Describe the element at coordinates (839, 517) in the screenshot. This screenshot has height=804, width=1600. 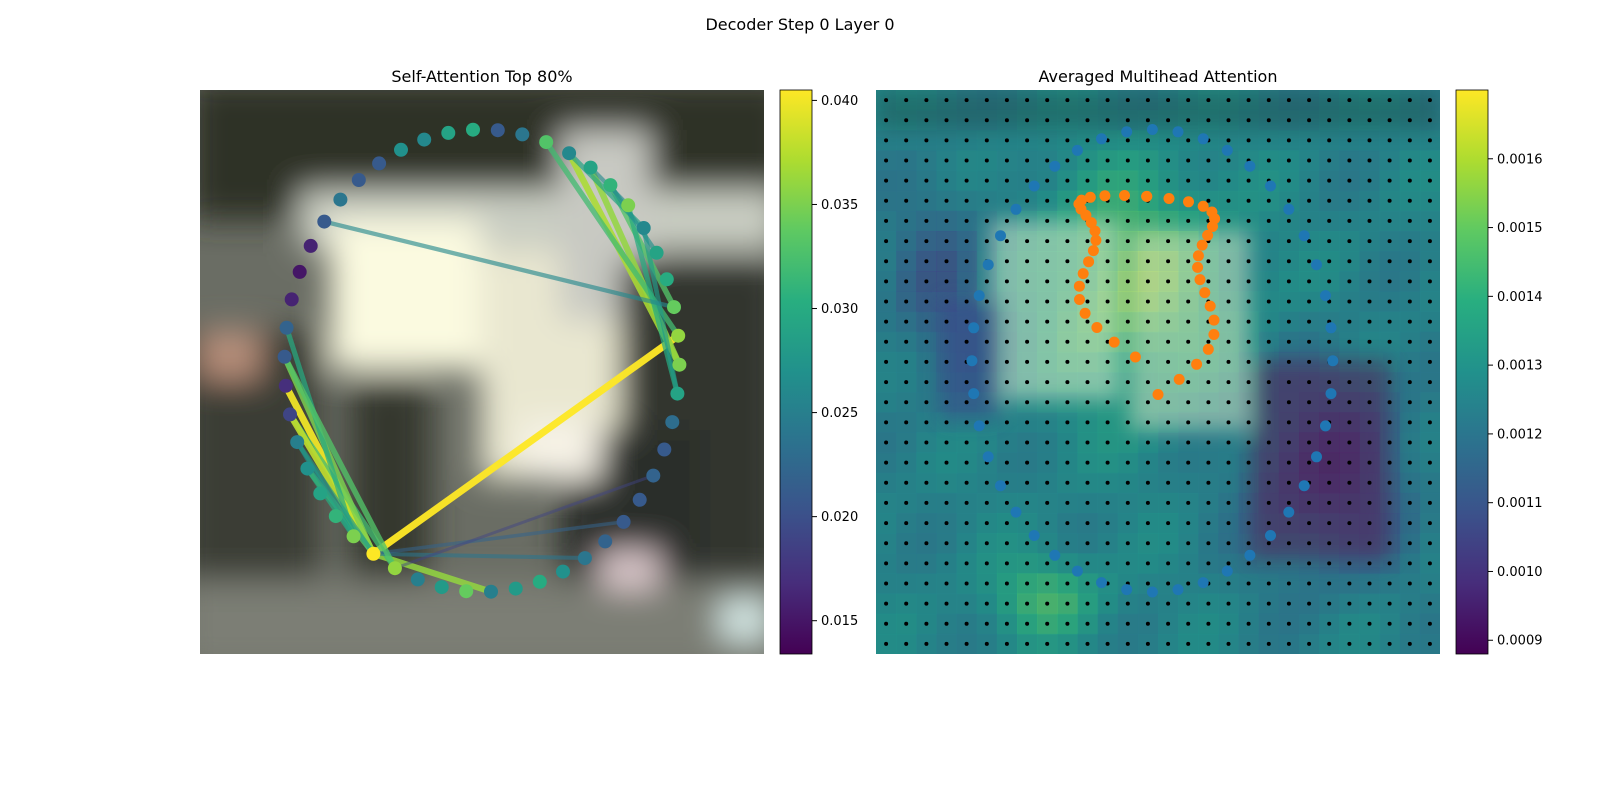
I see `colorbar-tick-label: 0.020` at that location.